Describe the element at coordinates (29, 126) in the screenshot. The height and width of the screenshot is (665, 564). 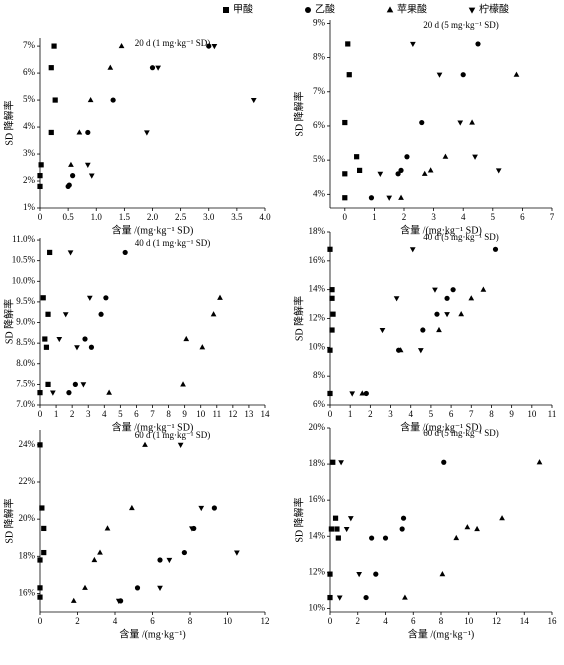
I see `y-tick-label: 4%` at that location.